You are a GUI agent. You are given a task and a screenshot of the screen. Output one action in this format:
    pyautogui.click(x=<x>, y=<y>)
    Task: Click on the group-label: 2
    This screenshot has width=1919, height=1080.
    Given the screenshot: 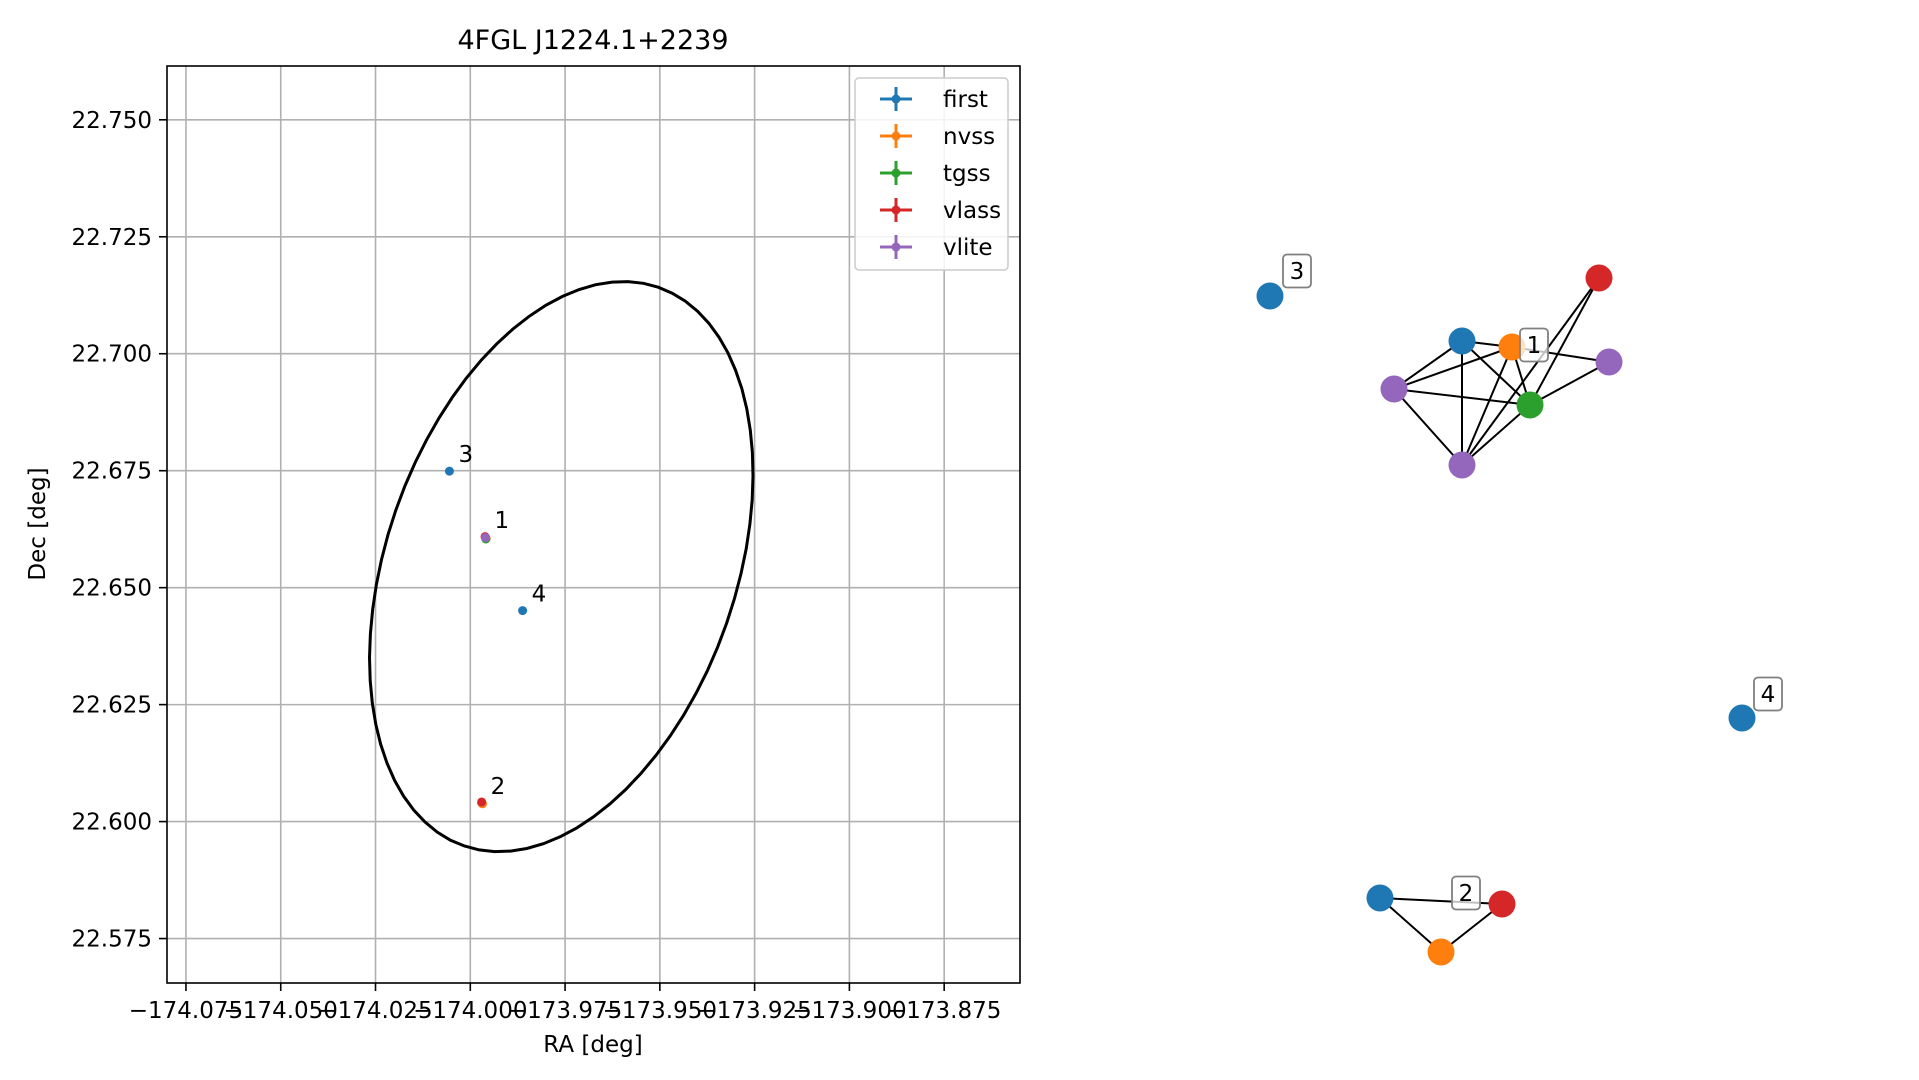 What is the action you would take?
    pyautogui.click(x=1466, y=894)
    